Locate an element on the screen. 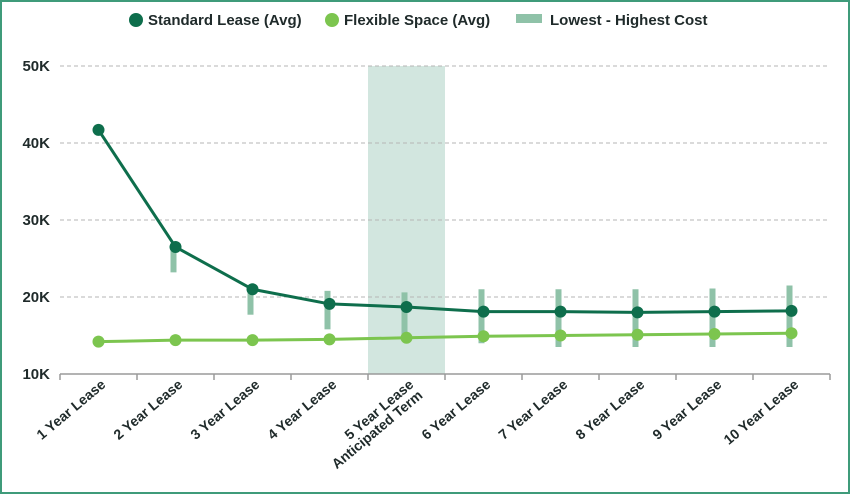 The height and width of the screenshot is (494, 850). y-tick-label: 30K is located at coordinates (36, 220).